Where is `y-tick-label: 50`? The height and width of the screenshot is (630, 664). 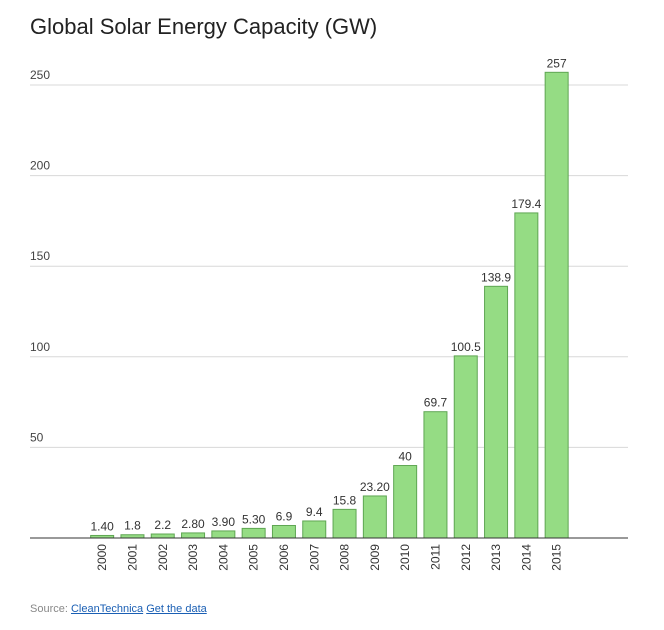
y-tick-label: 50 is located at coordinates (37, 437).